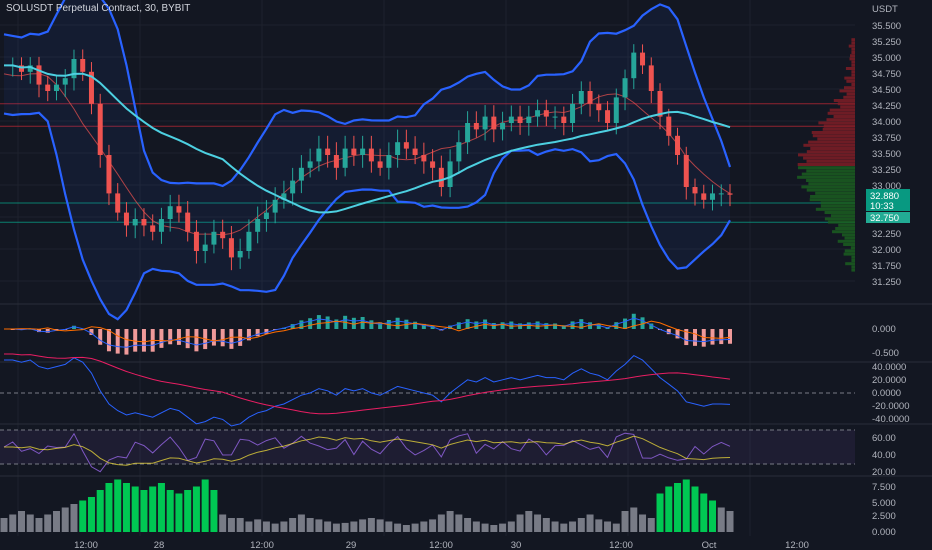  Describe the element at coordinates (886, 266) in the screenshot. I see `price-tick: 31.750` at that location.